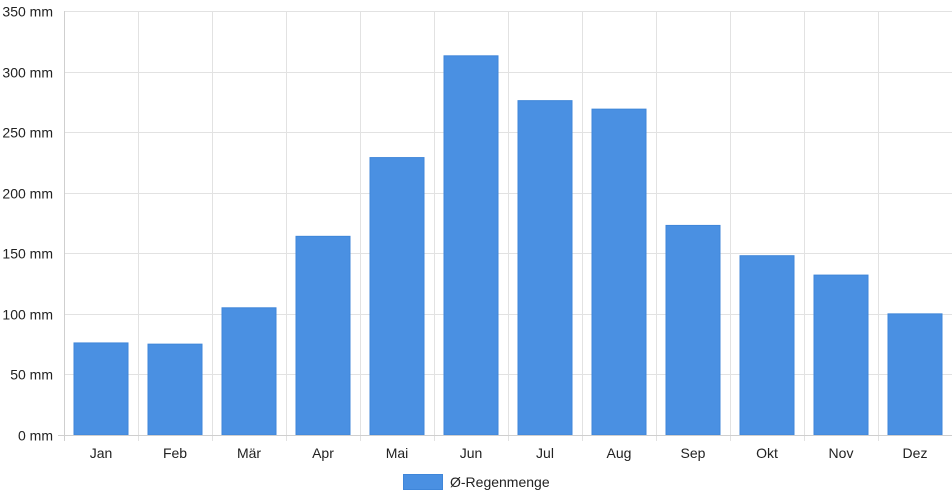 This screenshot has height=500, width=952. I want to click on y-tick-label: 50 mm, so click(31, 375).